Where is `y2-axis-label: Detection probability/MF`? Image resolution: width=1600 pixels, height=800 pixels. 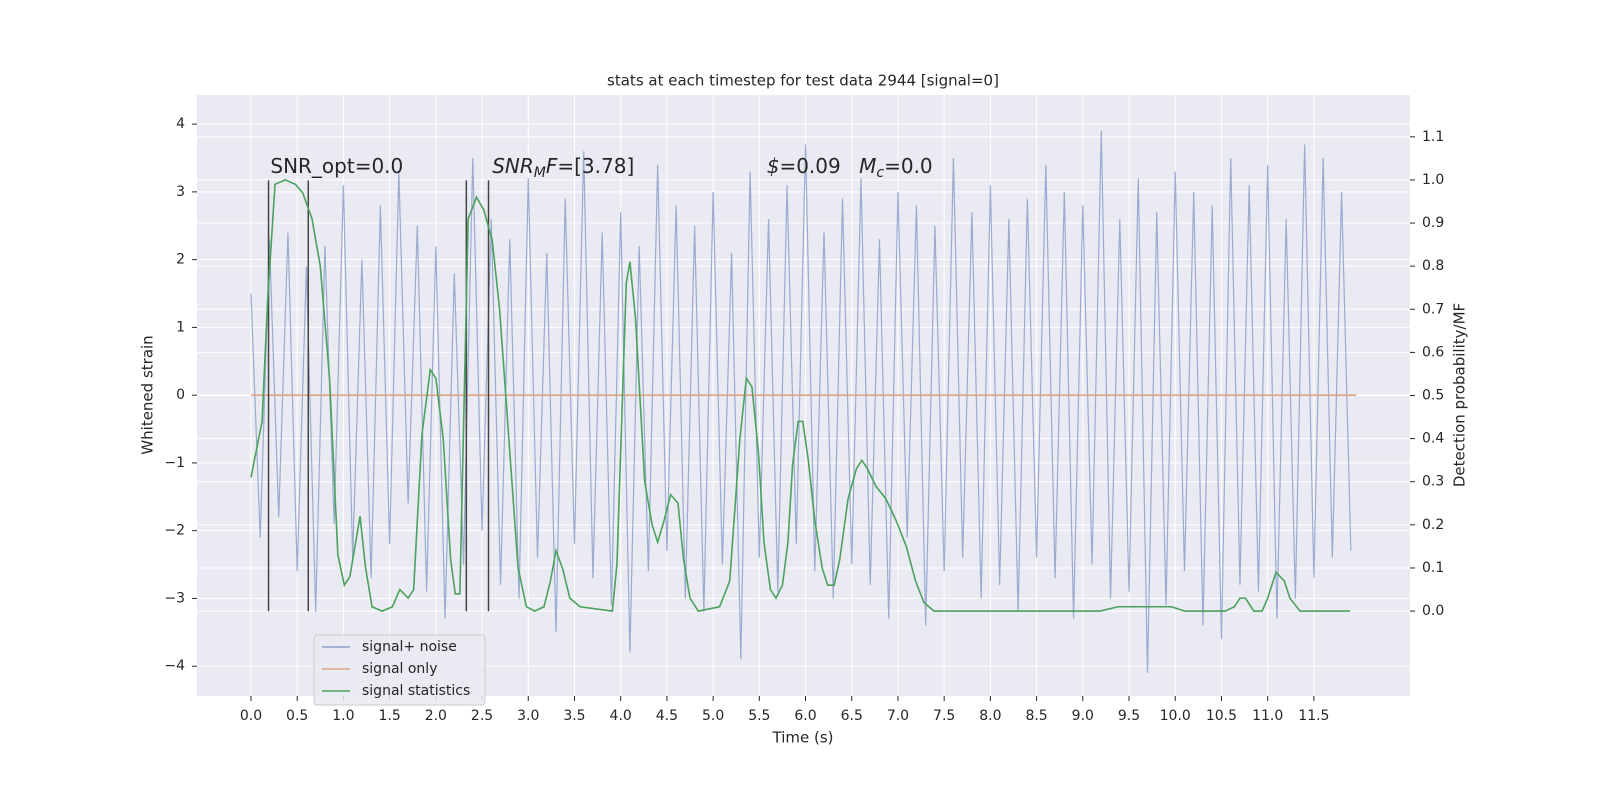 y2-axis-label: Detection probability/MF is located at coordinates (1460, 395).